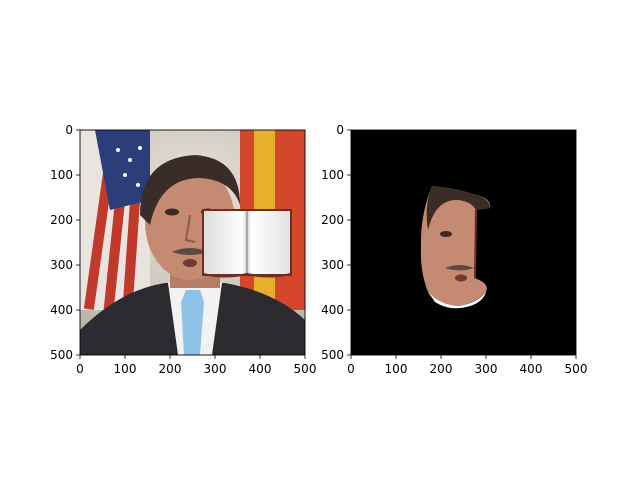  What do you see at coordinates (172, 212) in the screenshot?
I see `left-eye` at bounding box center [172, 212].